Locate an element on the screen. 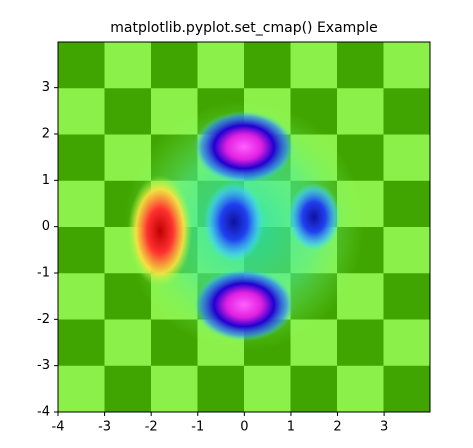 The width and height of the screenshot is (473, 448). x-tick-label: -2 is located at coordinates (151, 427).